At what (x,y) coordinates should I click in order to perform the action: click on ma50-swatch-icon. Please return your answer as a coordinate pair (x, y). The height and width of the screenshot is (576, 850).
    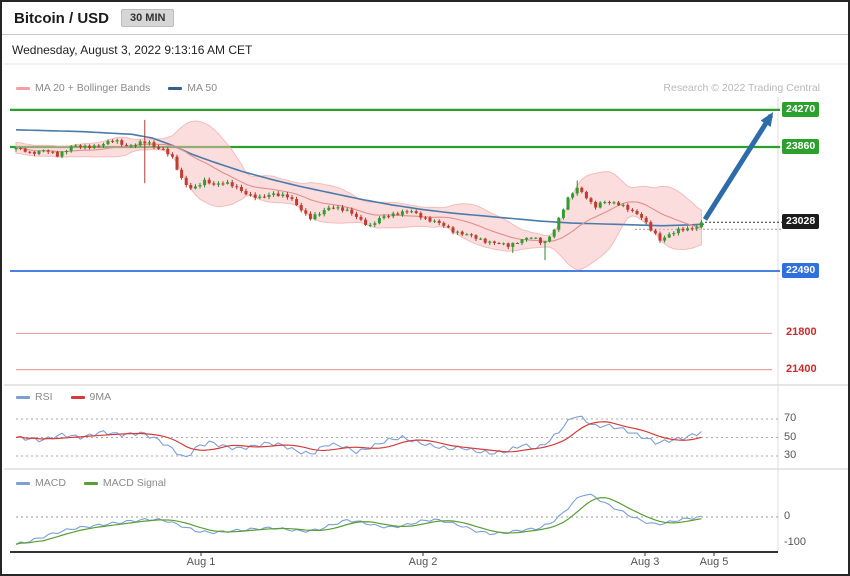
    Looking at the image, I should click on (175, 88).